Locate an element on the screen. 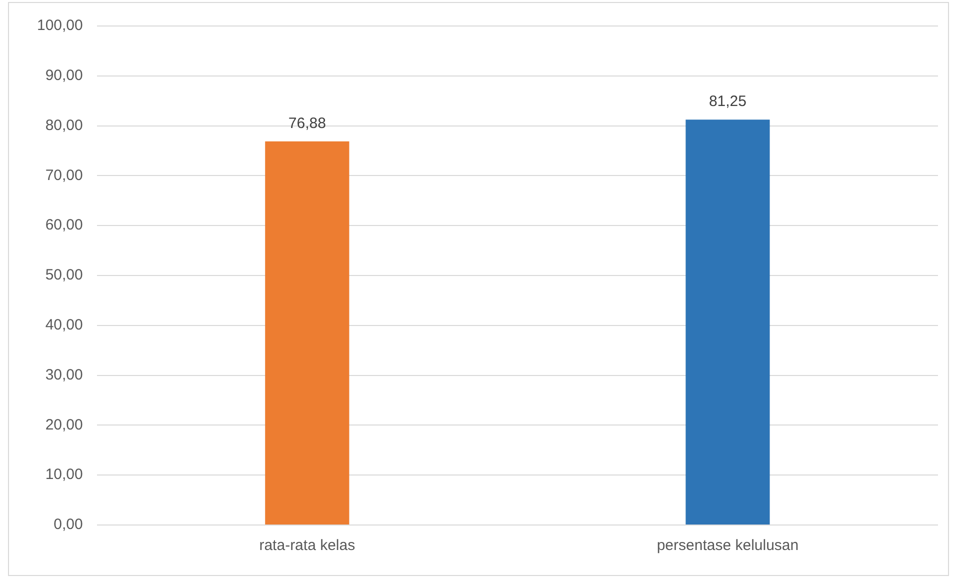 The image size is (959, 581). y-tick-label: 40,00 is located at coordinates (64, 325).